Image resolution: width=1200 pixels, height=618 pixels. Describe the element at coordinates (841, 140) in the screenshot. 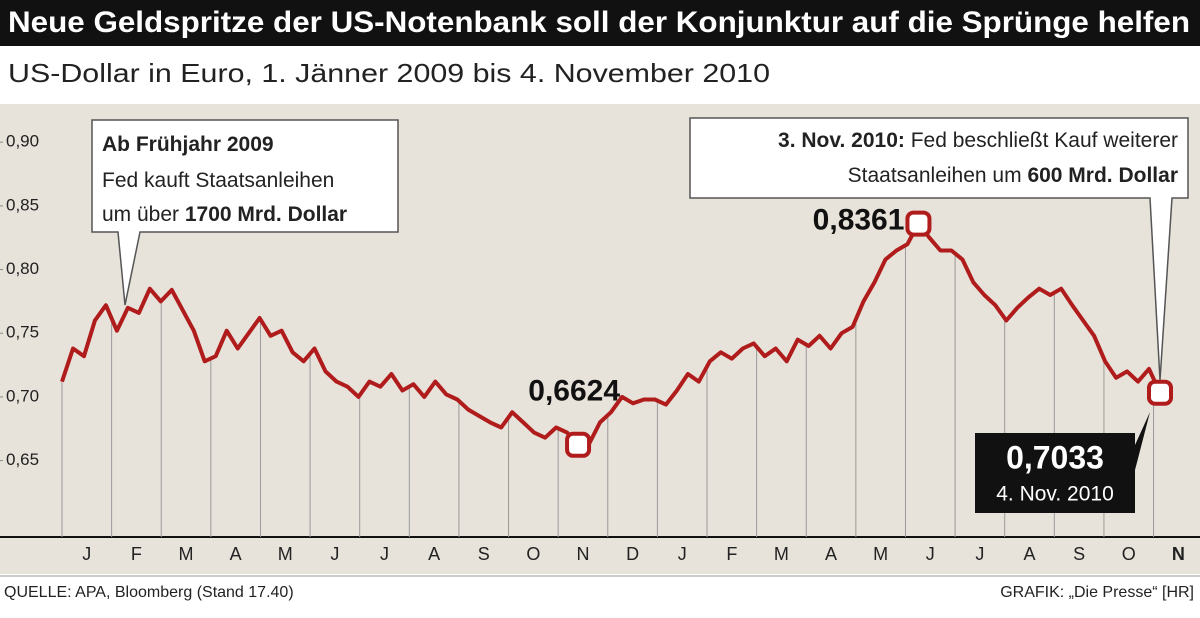

I see `callout-bold: 3. Nov. 2010:` at that location.